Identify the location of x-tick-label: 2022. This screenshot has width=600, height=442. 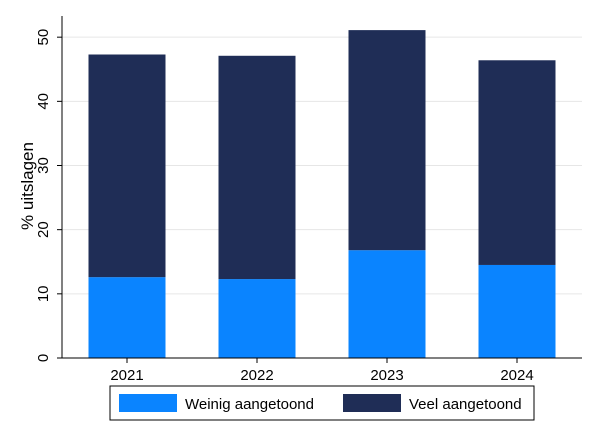
(256, 375).